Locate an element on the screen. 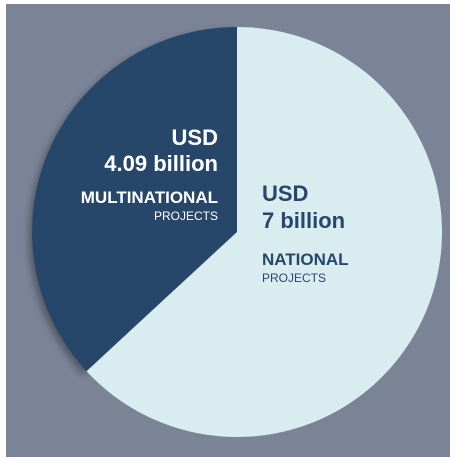 This screenshot has height=461, width=456. multinational-category: MULTINATIONAL is located at coordinates (149, 197).